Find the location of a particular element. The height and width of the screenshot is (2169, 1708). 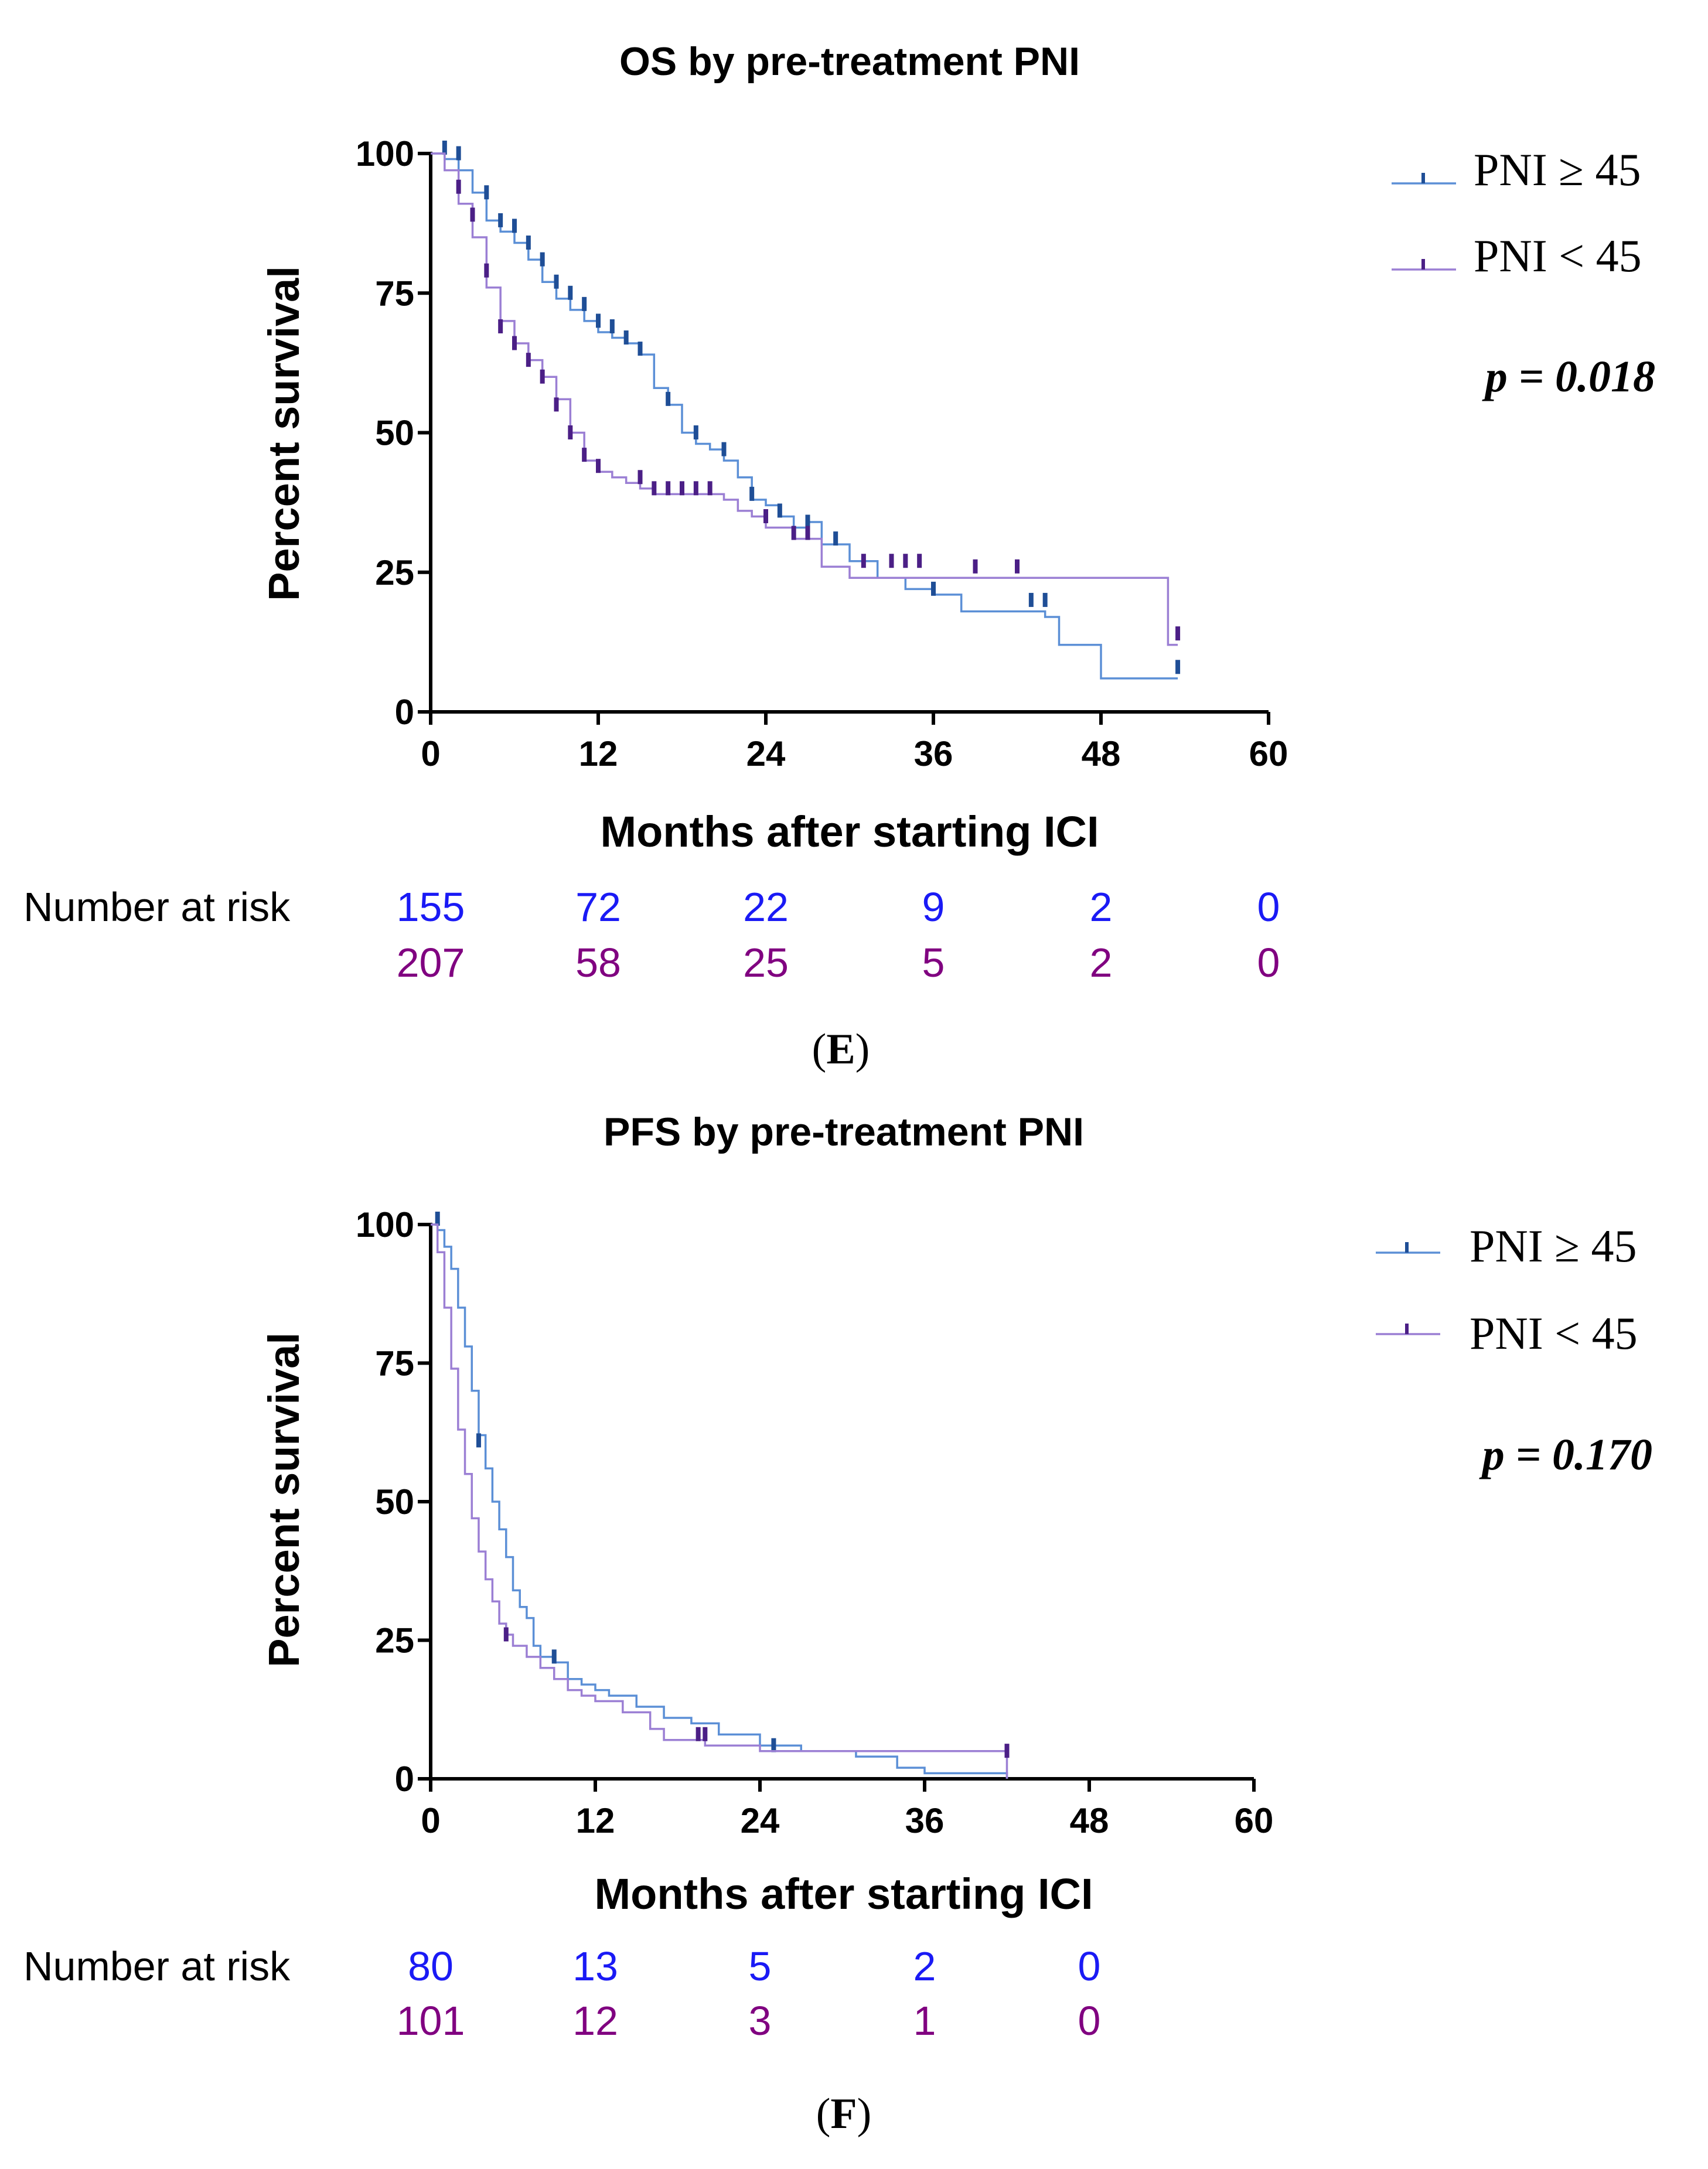

x-tick-label: 0 is located at coordinates (430, 753).